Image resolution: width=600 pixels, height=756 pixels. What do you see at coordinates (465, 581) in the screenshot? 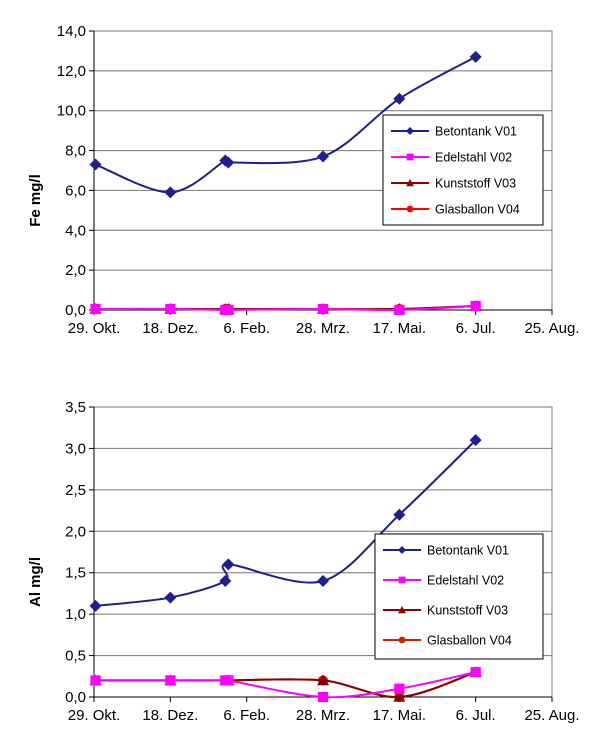
I see `al-legend-label: Edelstahl V02` at bounding box center [465, 581].